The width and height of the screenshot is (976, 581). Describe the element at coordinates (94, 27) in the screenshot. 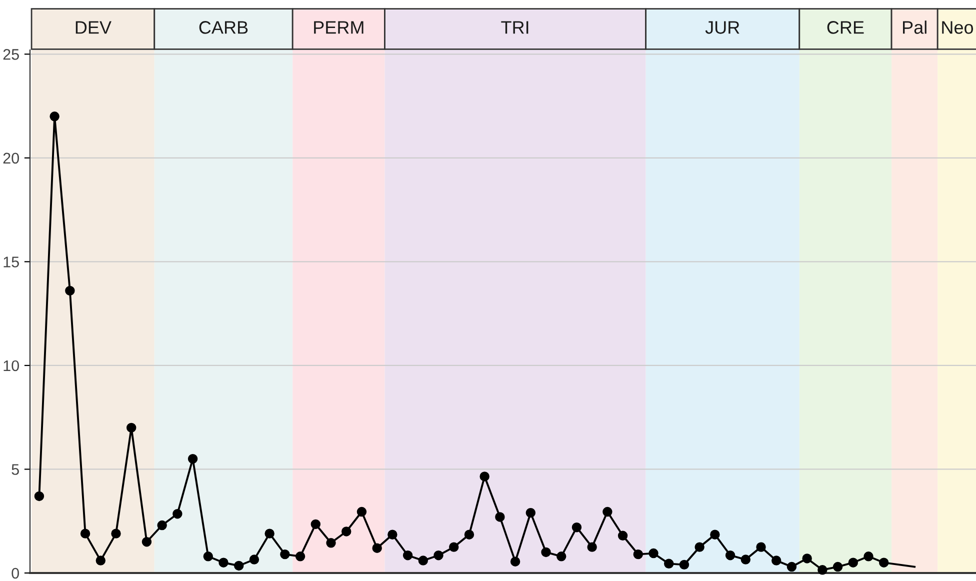

I see `text: DEV` at that location.